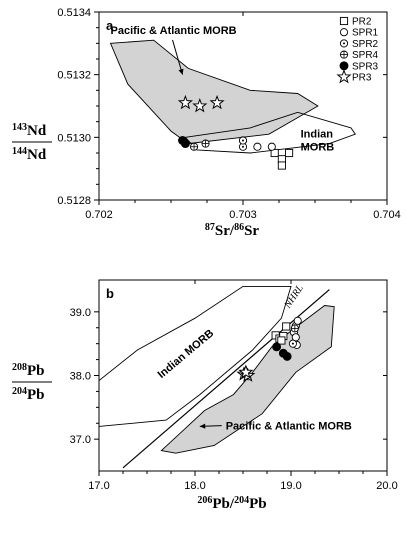 This screenshot has height=539, width=406. What do you see at coordinates (243, 215) in the screenshot?
I see `x-tick-label: 0.703` at bounding box center [243, 215].